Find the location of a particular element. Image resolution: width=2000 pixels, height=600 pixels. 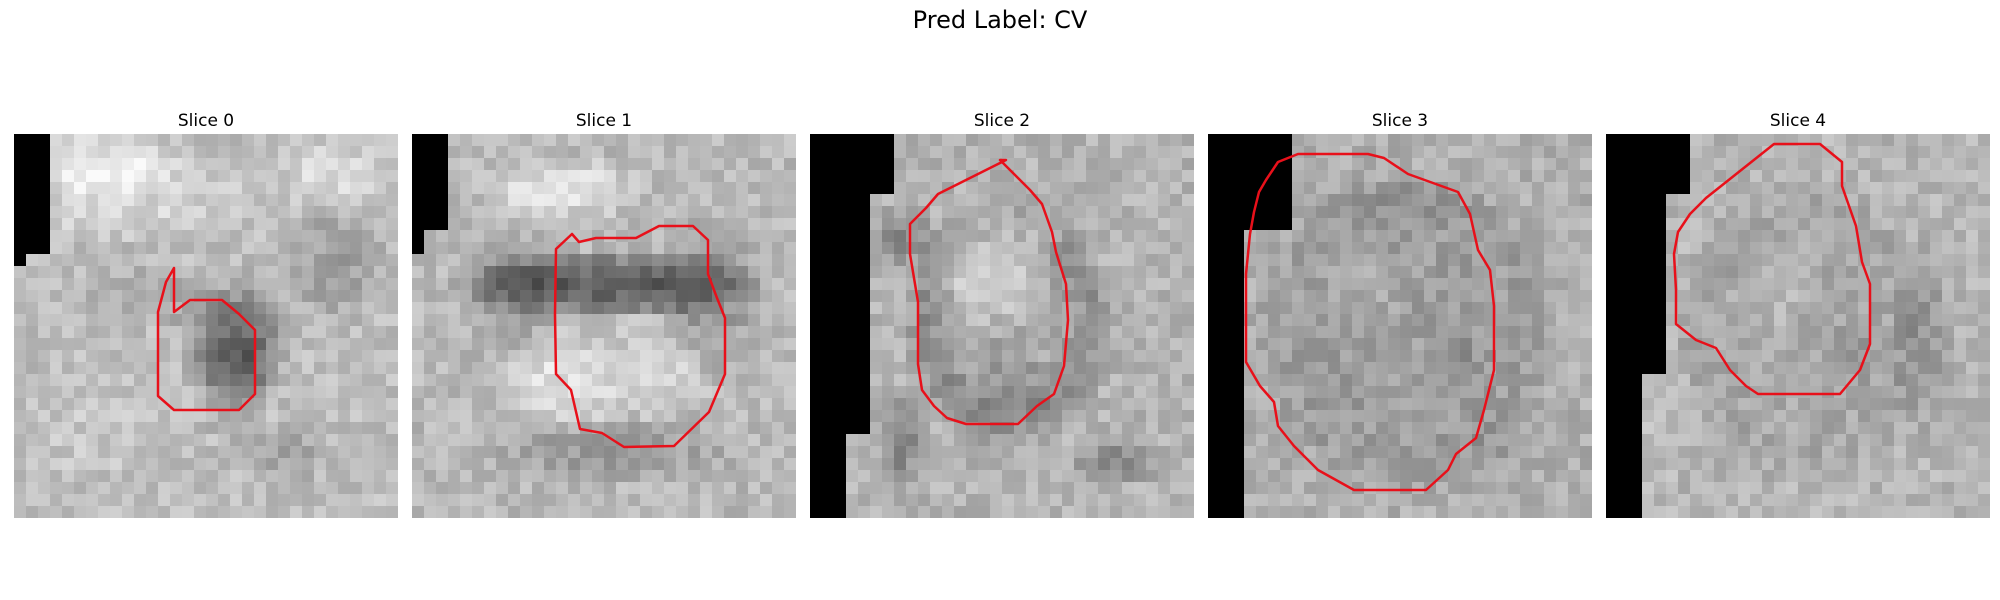

slice-panel-3: Slice 3 is located at coordinates (1400, 313).